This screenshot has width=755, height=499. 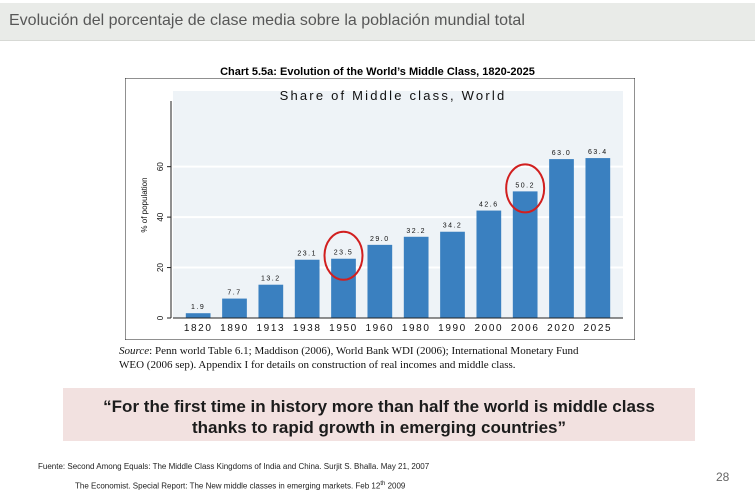 What do you see at coordinates (380, 328) in the screenshot?
I see `x-tick-label-1960: 1960` at bounding box center [380, 328].